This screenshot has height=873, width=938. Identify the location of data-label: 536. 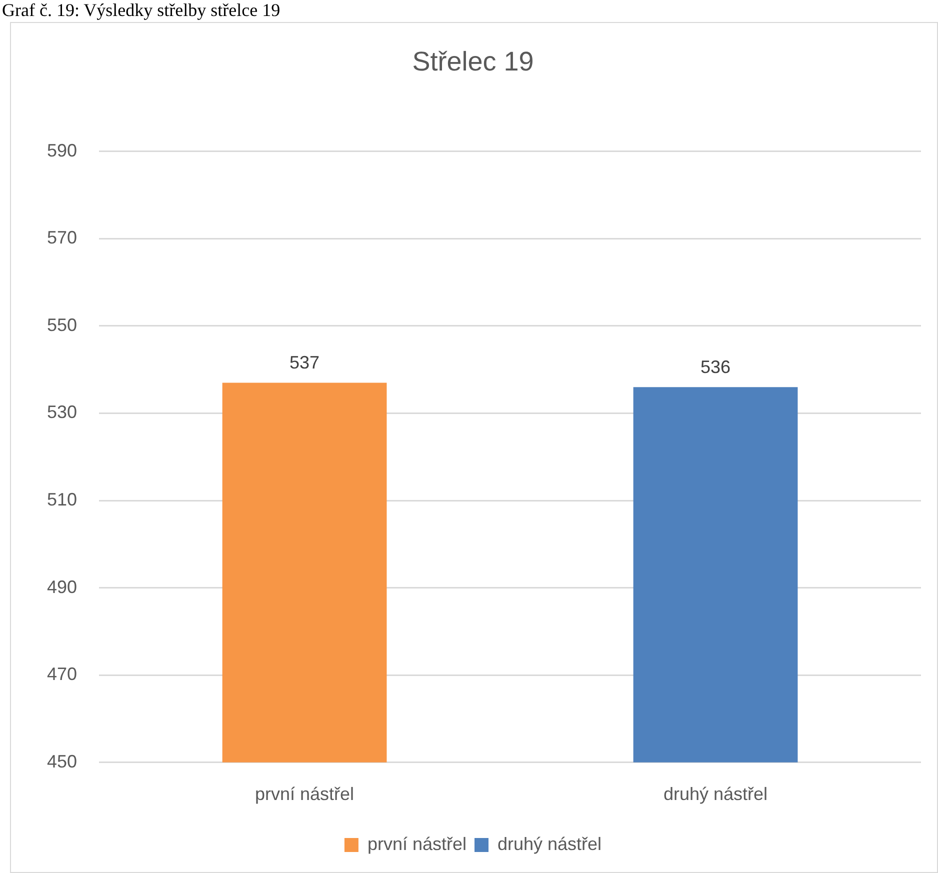
(715, 367).